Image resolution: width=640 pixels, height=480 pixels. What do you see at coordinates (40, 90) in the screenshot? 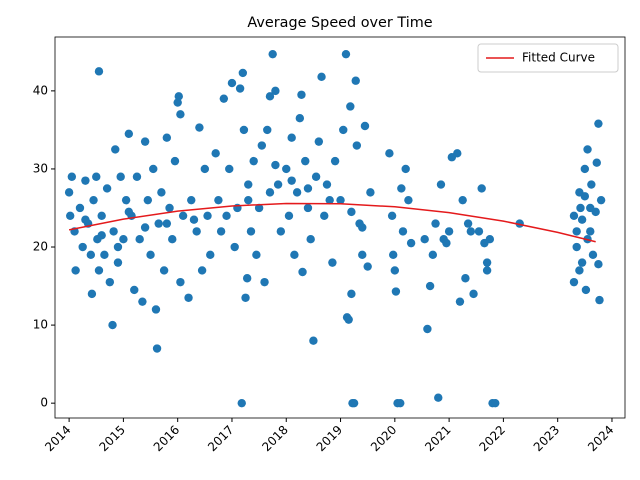
I see `y-tick-label: 40` at bounding box center [40, 90].